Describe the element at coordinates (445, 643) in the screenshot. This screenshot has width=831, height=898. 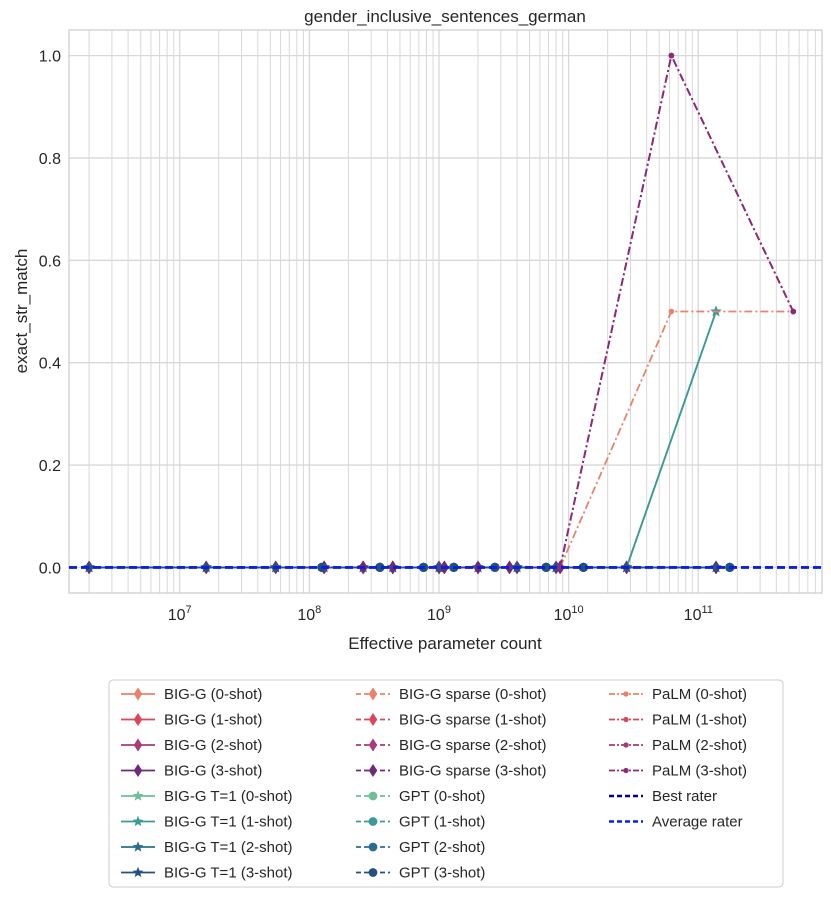
I see `x-axis-label: Effective parameter count` at that location.